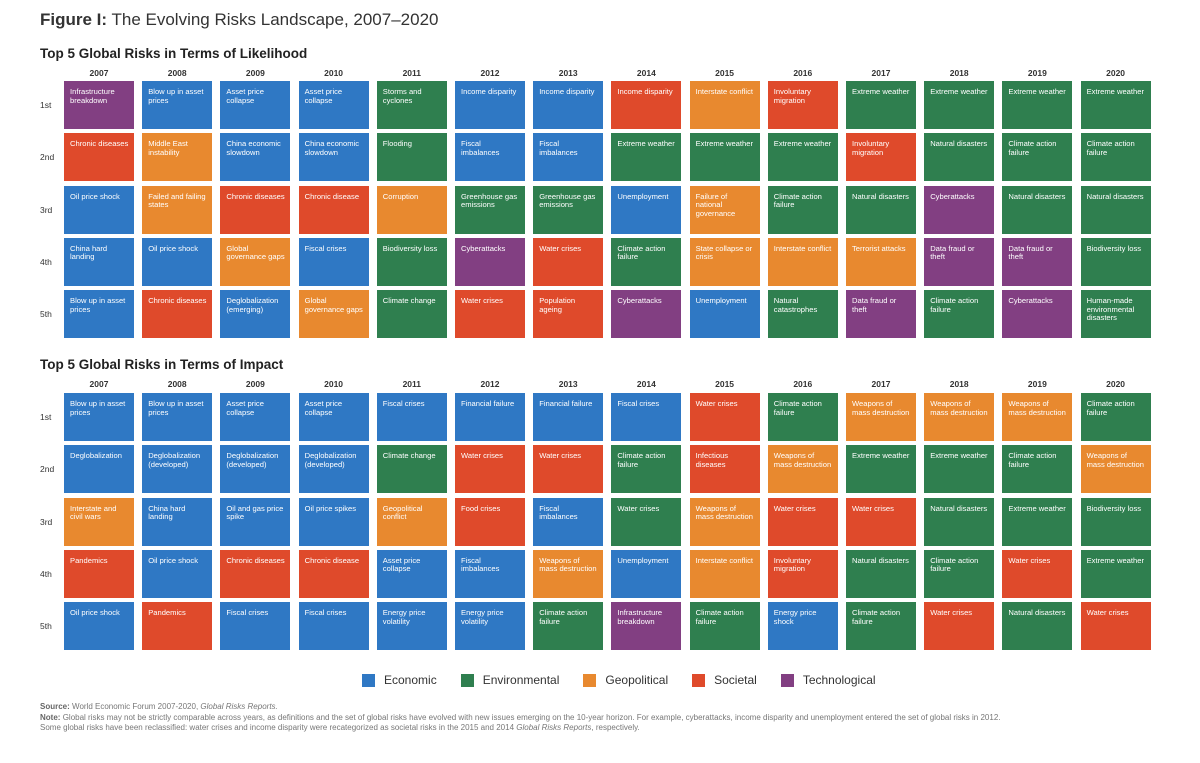 This screenshot has height=763, width=1200. What do you see at coordinates (881, 384) in the screenshot?
I see `year-header-2017: 2017` at bounding box center [881, 384].